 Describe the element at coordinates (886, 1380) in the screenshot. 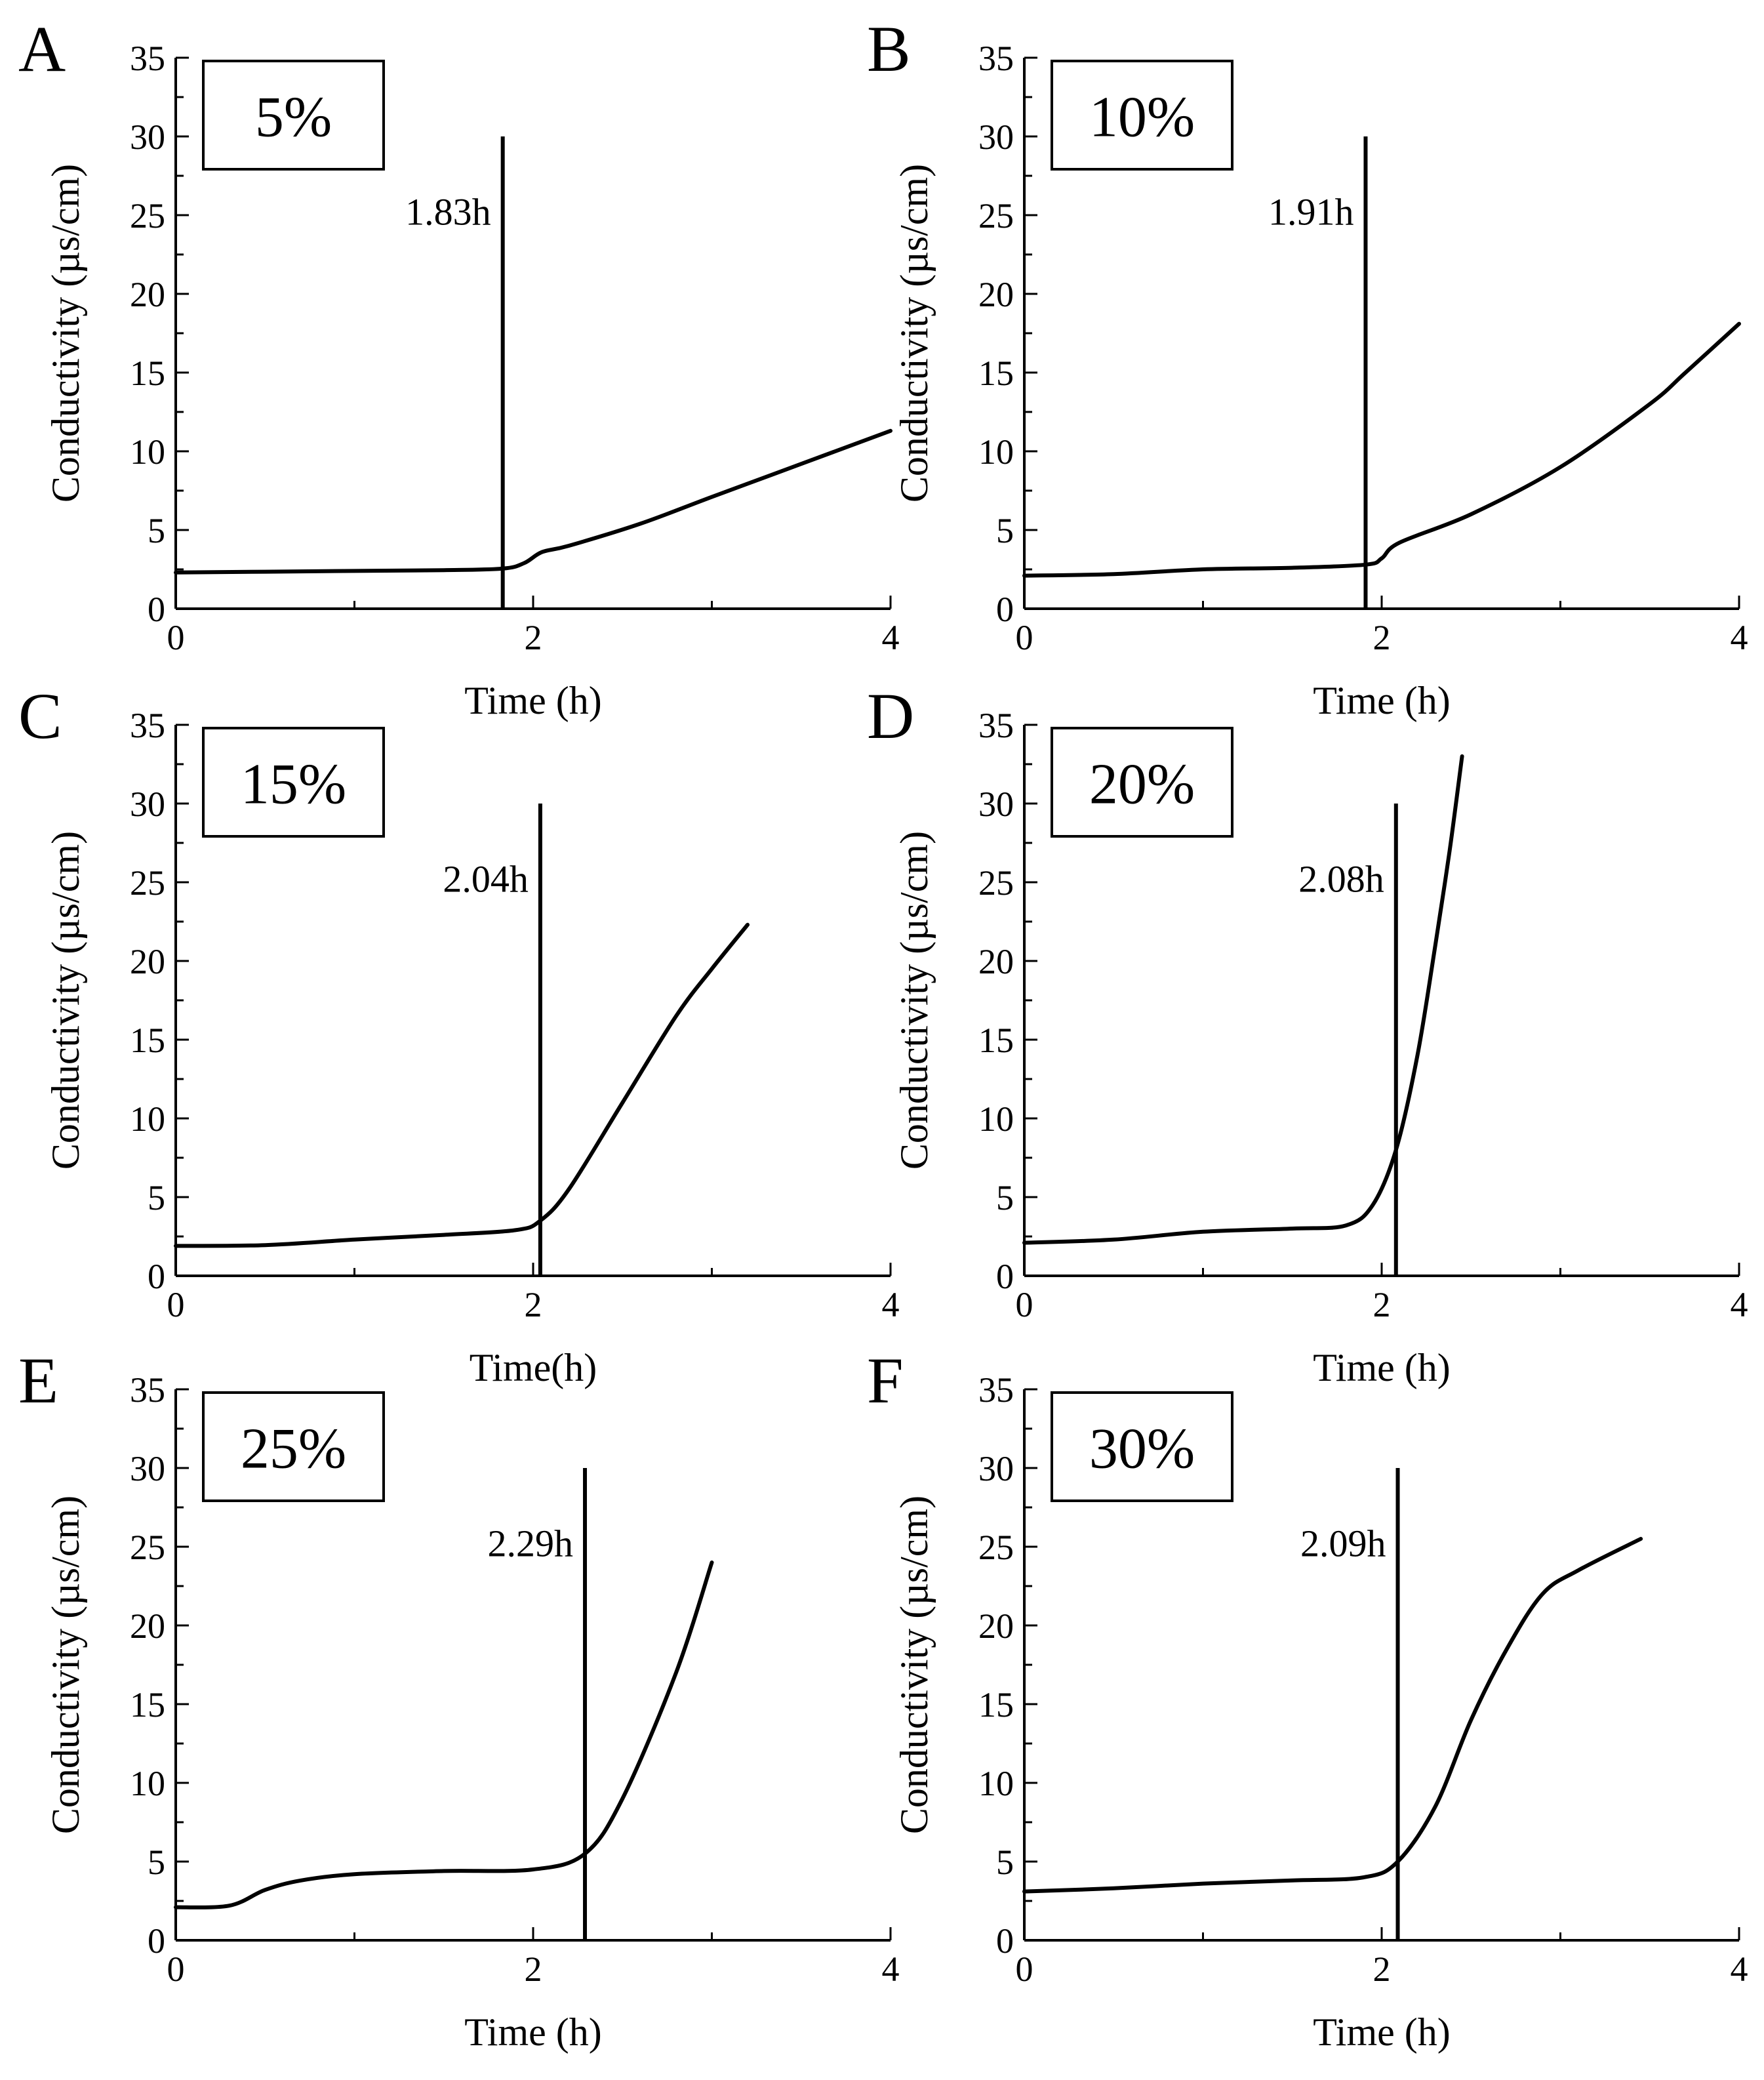

I see `panel-letter: F` at that location.